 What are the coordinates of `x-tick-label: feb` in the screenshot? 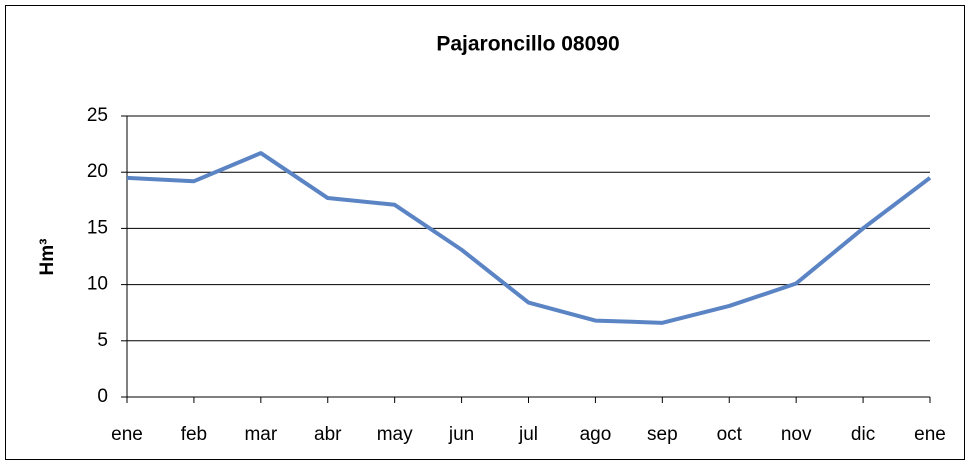 It's located at (194, 434).